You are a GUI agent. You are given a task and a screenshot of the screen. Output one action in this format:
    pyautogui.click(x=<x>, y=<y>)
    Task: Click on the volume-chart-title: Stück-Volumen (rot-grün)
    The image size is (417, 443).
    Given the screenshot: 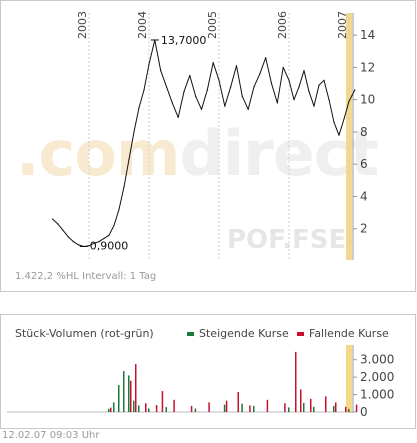 What is the action you would take?
    pyautogui.click(x=84, y=333)
    